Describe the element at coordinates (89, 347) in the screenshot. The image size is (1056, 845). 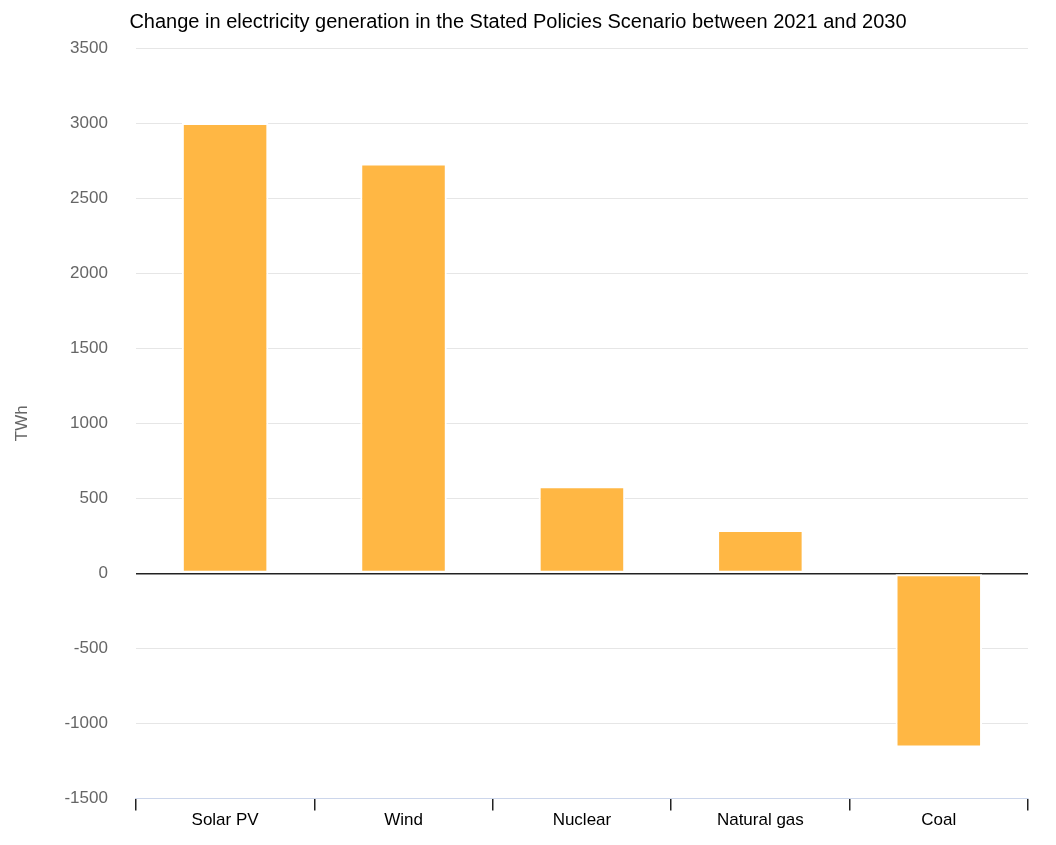
I see `y-tick-label: 1500` at that location.